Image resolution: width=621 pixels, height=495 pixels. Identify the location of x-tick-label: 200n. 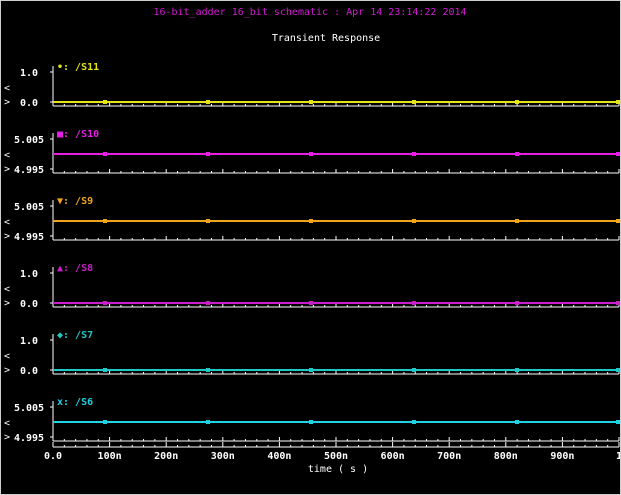
(166, 456).